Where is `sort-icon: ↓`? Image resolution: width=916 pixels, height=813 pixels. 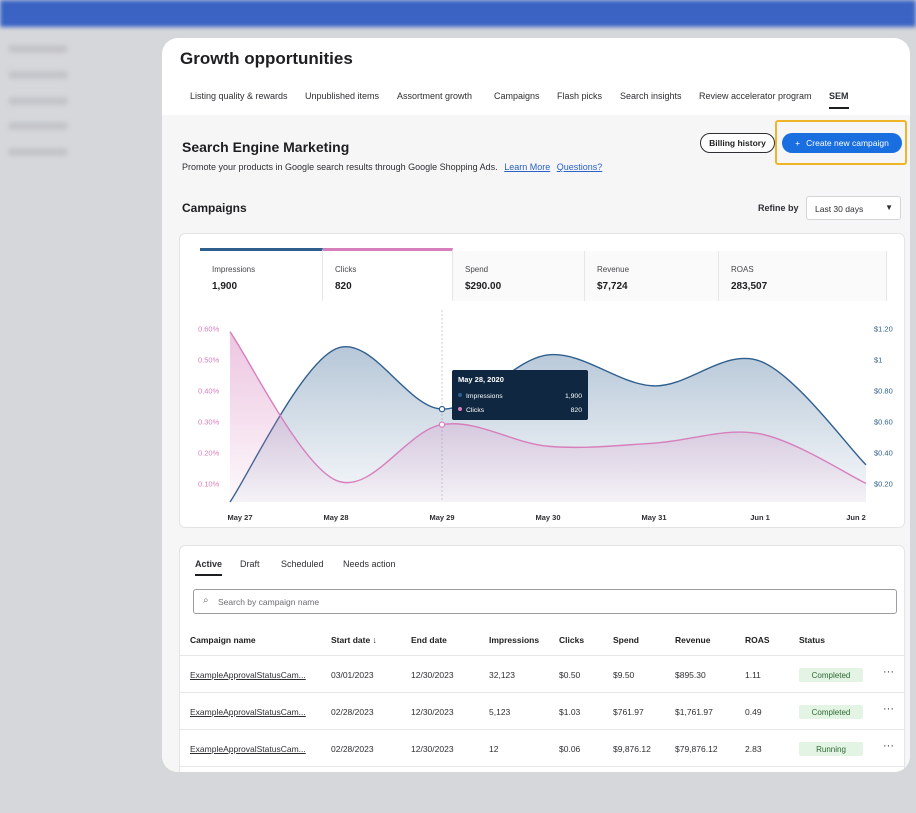 sort-icon: ↓ is located at coordinates (373, 640).